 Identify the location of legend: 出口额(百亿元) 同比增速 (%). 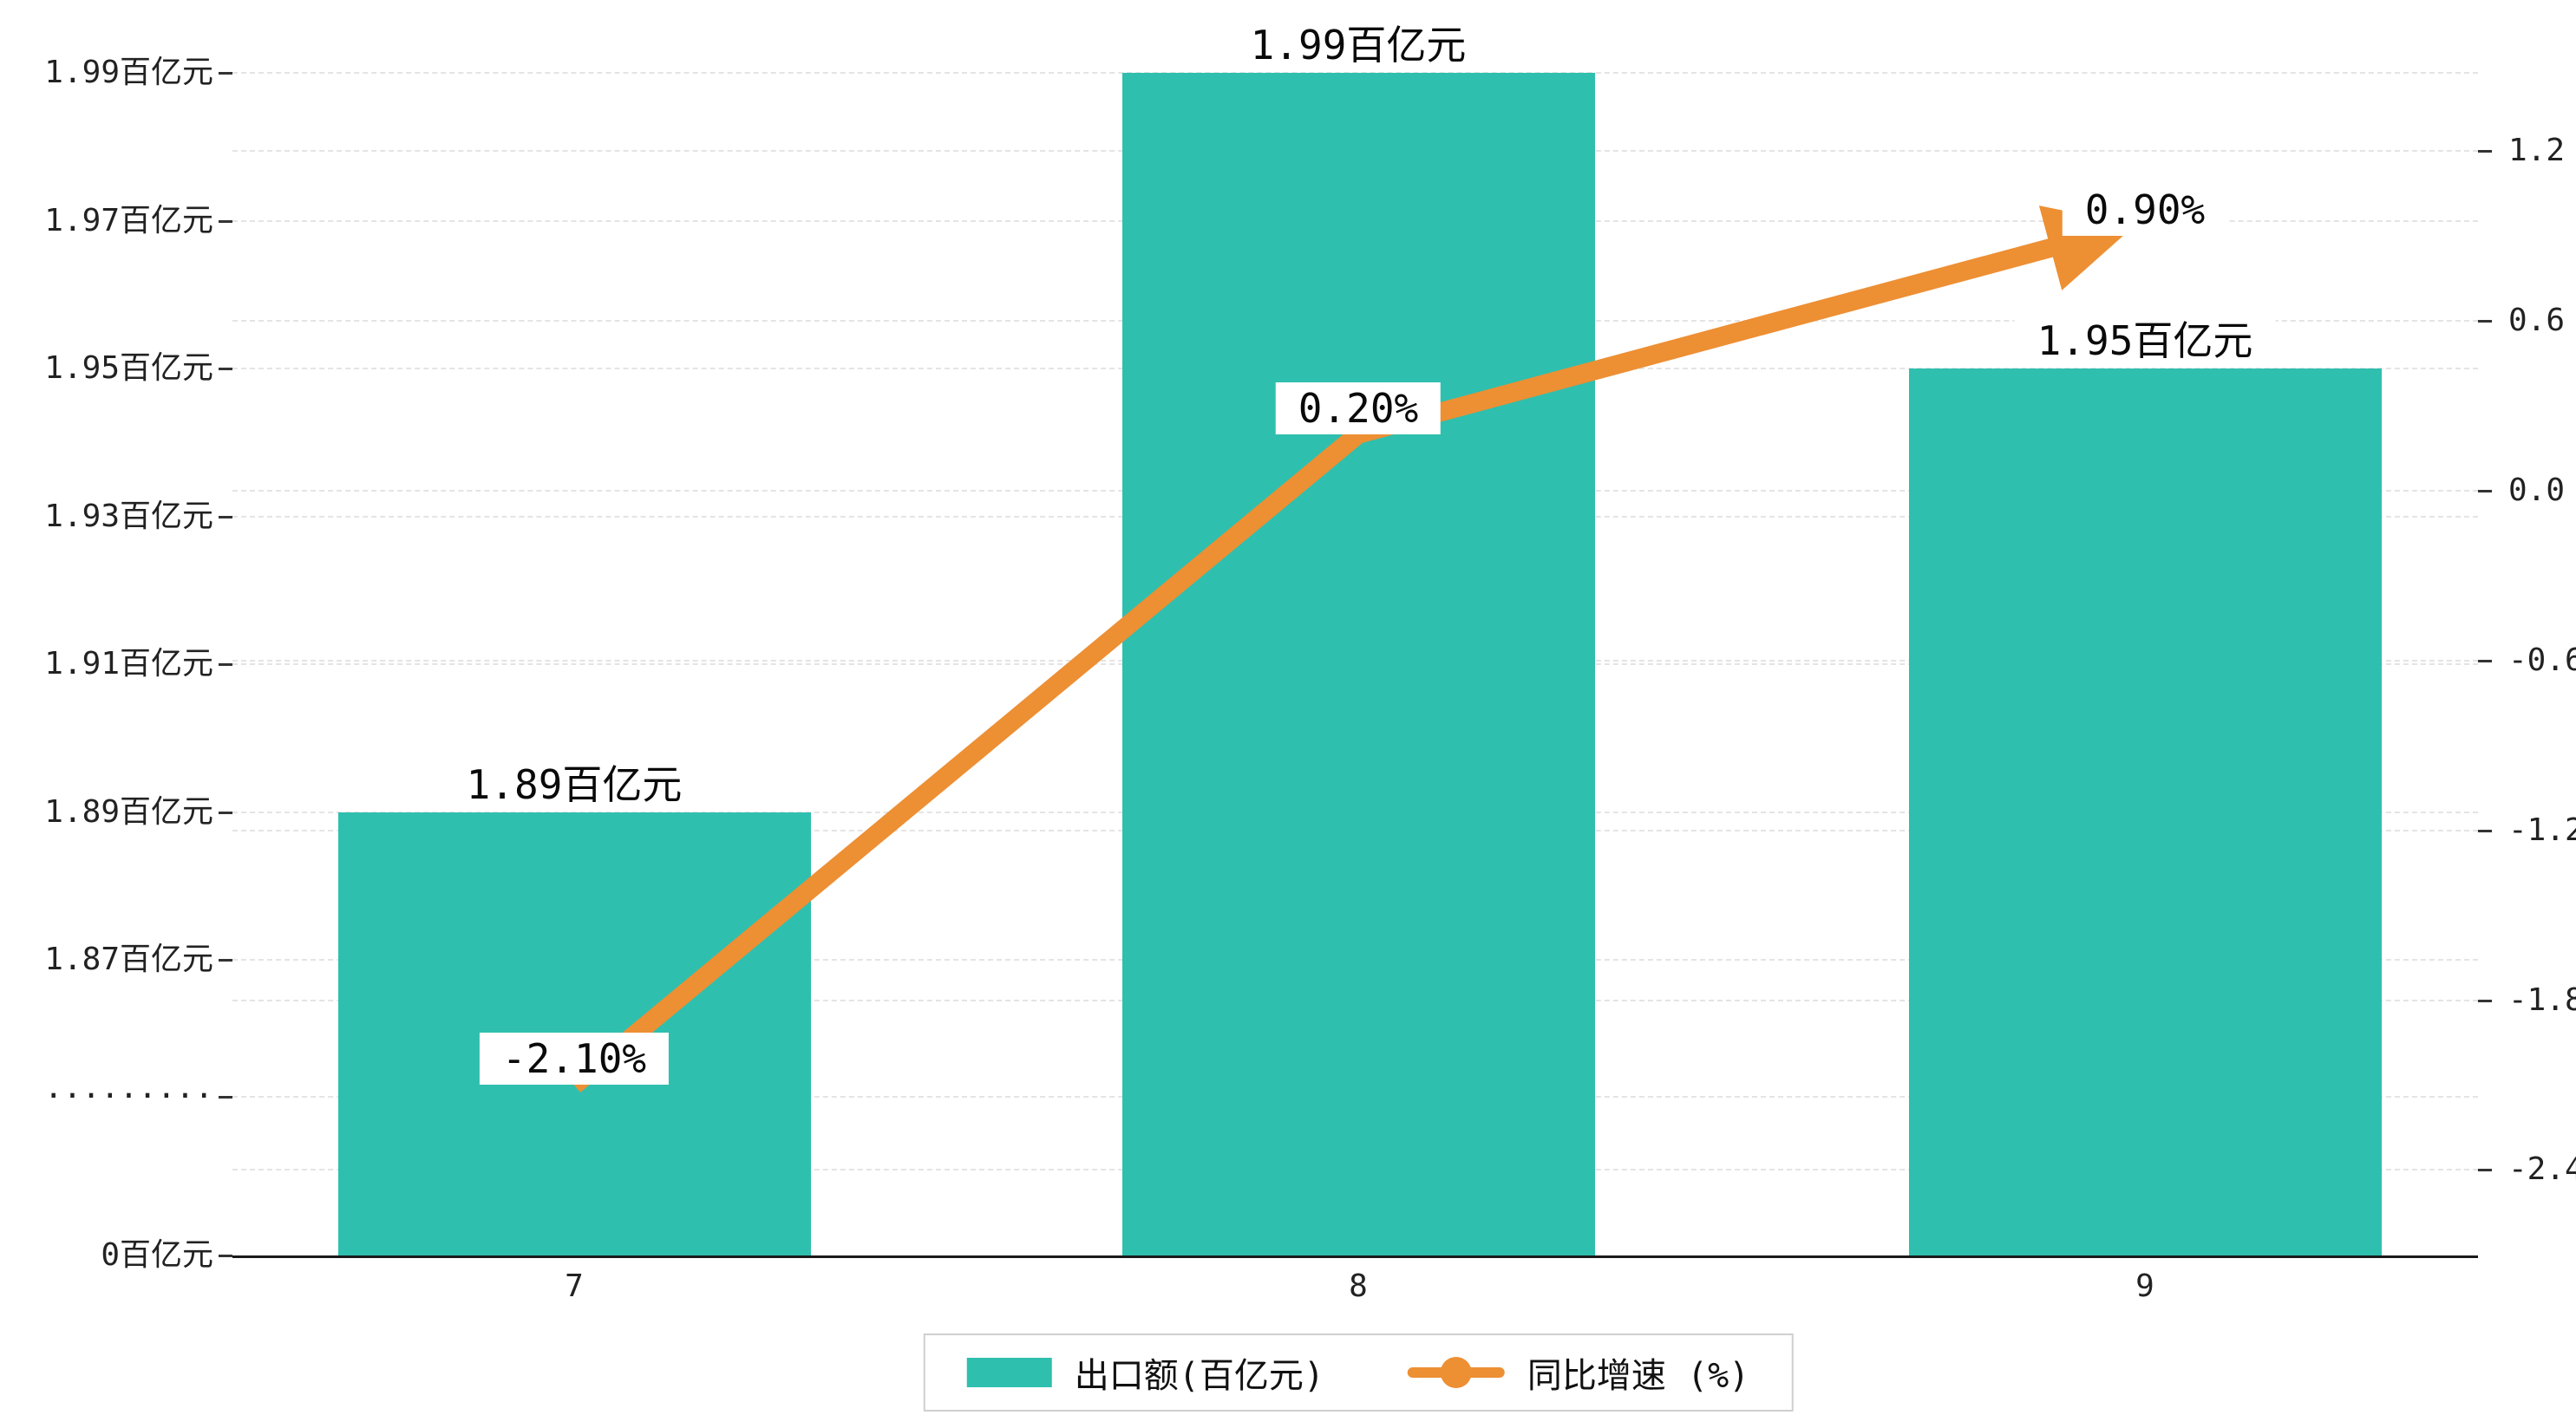
(1358, 1372).